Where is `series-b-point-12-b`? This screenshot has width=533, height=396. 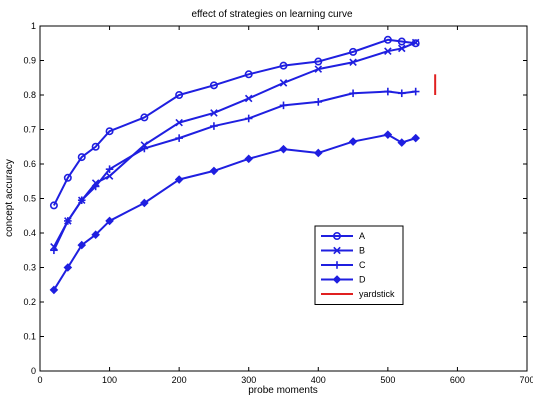 series-b-point-12-b is located at coordinates (388, 51).